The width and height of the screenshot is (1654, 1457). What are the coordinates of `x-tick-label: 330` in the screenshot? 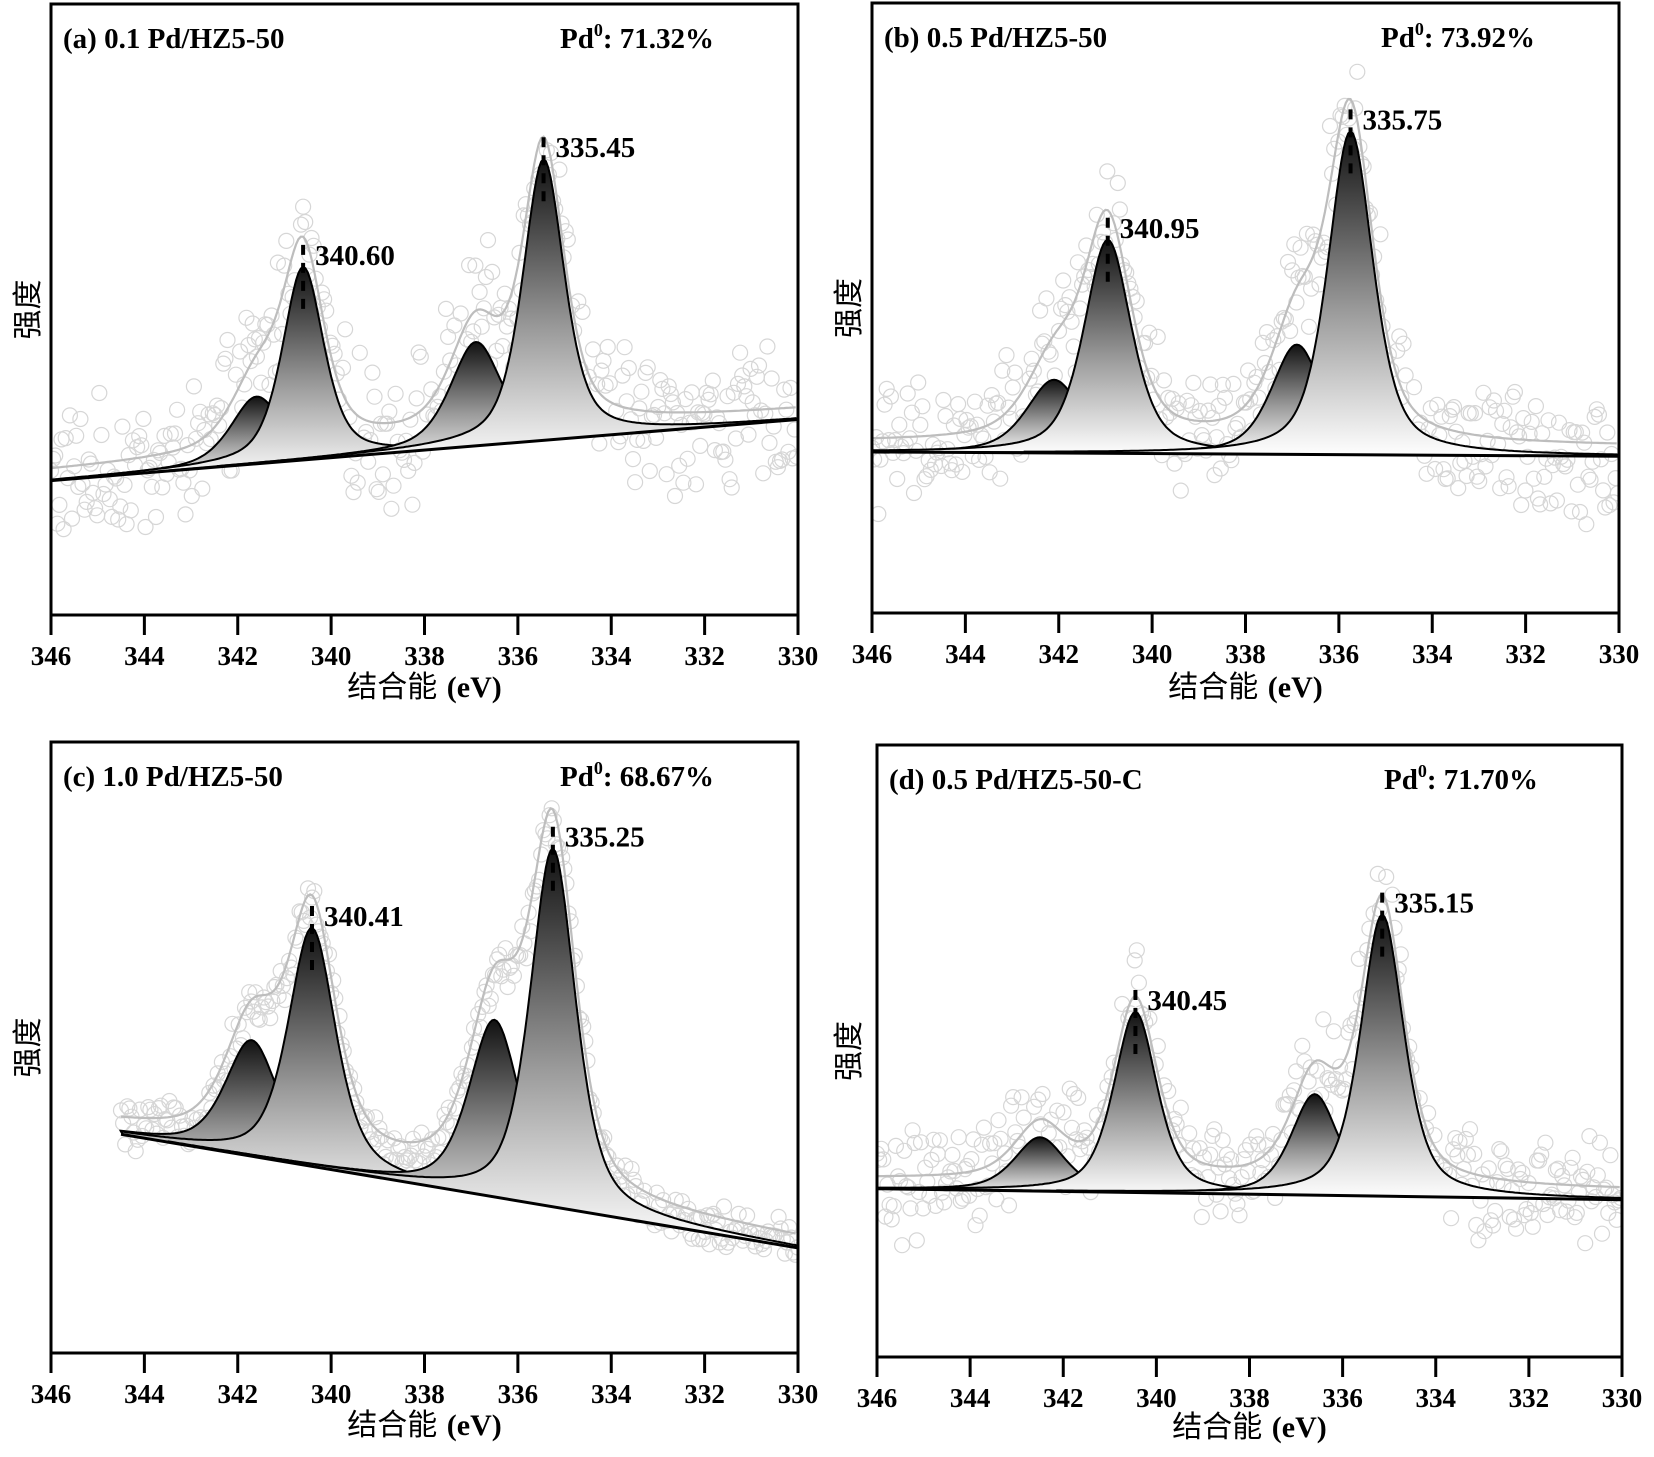 It's located at (1619, 654).